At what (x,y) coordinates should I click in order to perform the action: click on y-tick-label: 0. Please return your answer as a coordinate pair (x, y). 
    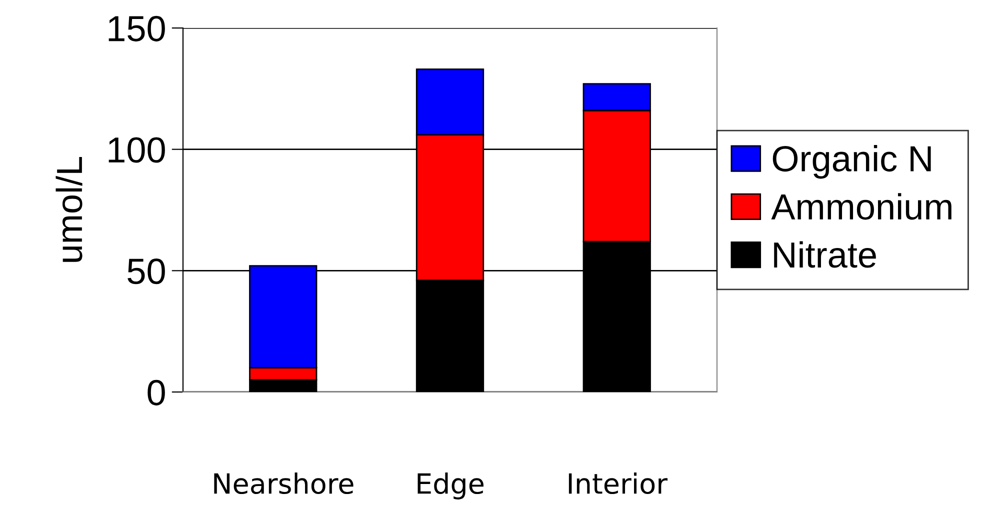
    Looking at the image, I should click on (156, 393).